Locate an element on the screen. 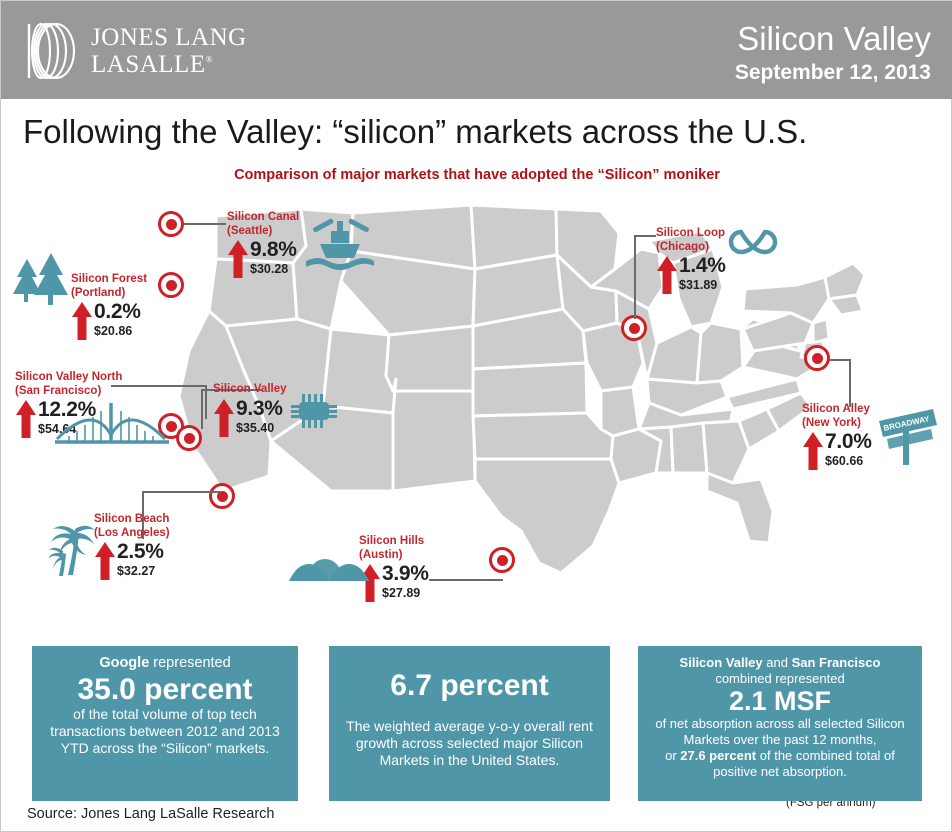 The width and height of the screenshot is (952, 832). asking-rent-seattle: $30.28 is located at coordinates (269, 269).